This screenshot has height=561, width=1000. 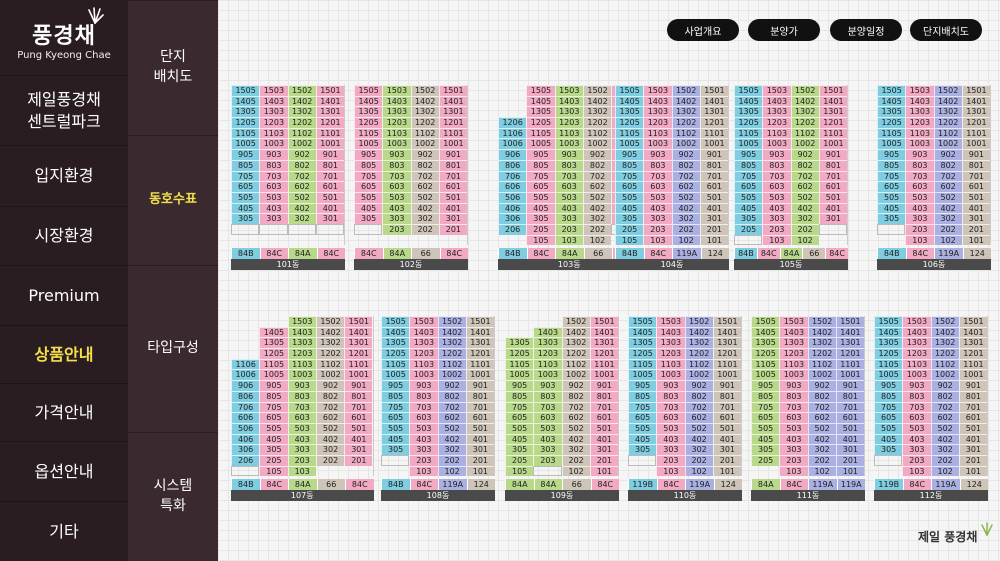 I want to click on unit-cell: 1502, so click(x=804, y=90).